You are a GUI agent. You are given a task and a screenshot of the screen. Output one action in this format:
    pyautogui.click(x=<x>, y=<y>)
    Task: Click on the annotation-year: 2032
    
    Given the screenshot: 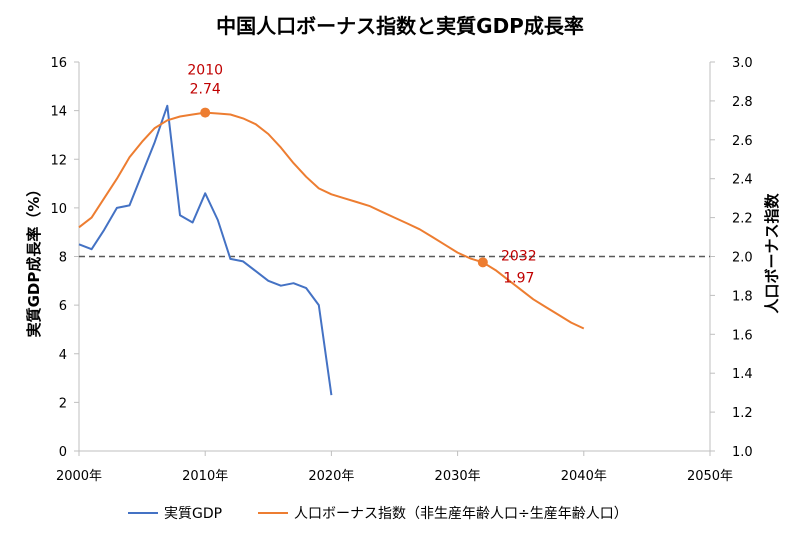 What is the action you would take?
    pyautogui.click(x=519, y=256)
    